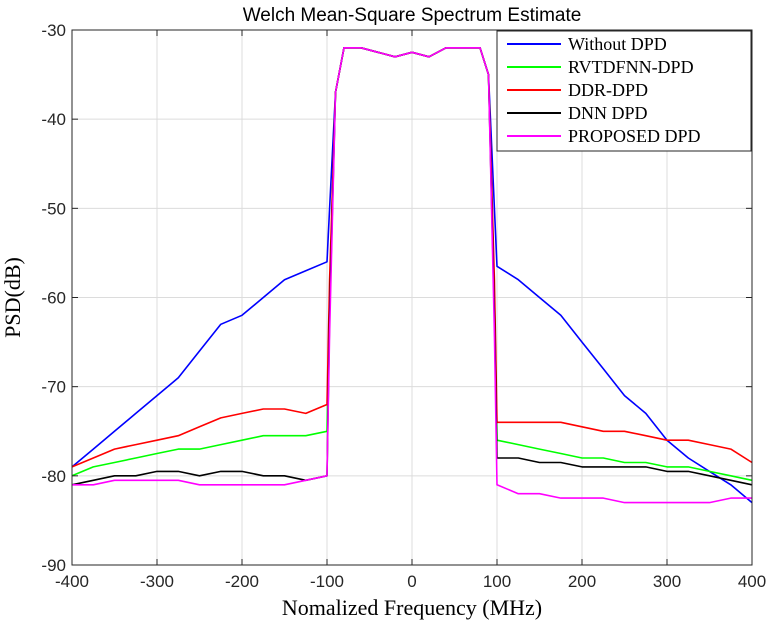  I want to click on chart-title: Welch Mean-Square Spectrum Estimate, so click(412, 15).